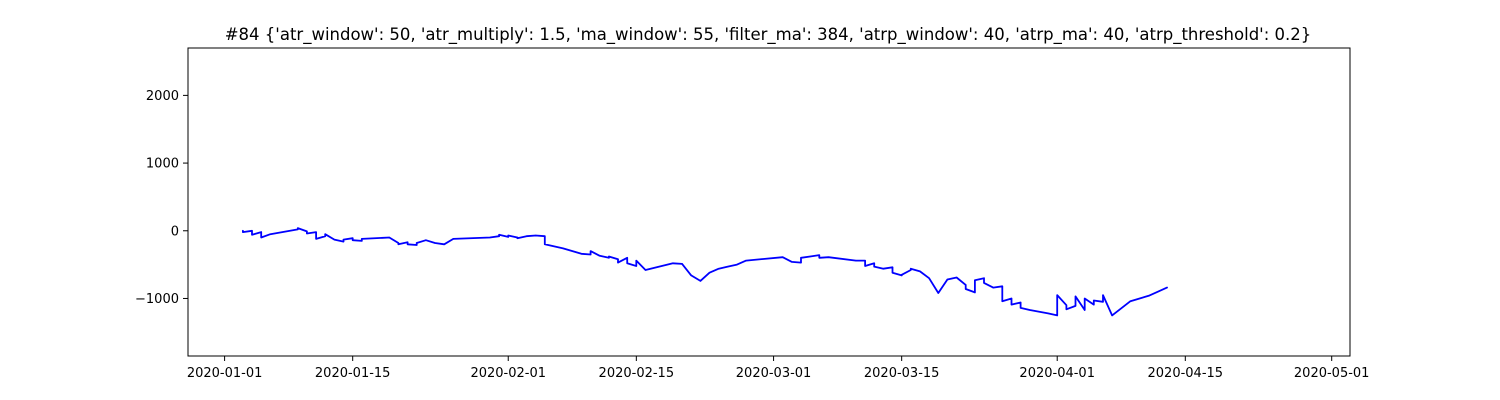 Image resolution: width=1500 pixels, height=400 pixels. I want to click on x-tick-label: 2020-01-15, so click(353, 373).